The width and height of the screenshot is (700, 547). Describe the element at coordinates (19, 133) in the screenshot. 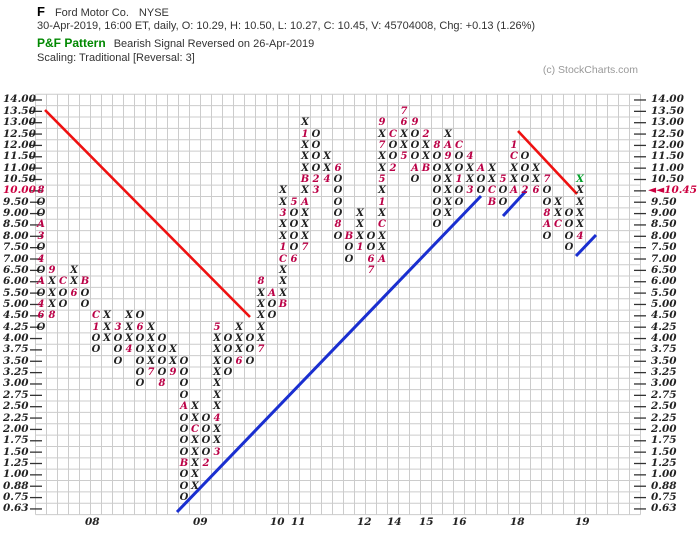

I see `price-label-left: 12.50` at that location.